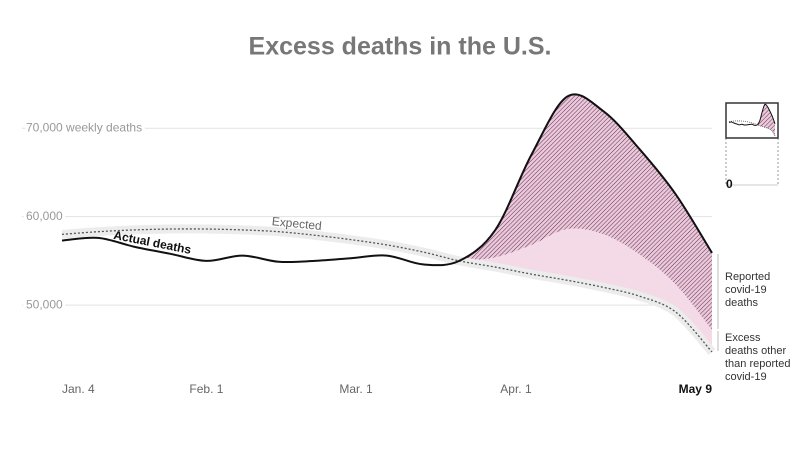 The height and width of the screenshot is (450, 800). I want to click on inset-frame, so click(752, 120).